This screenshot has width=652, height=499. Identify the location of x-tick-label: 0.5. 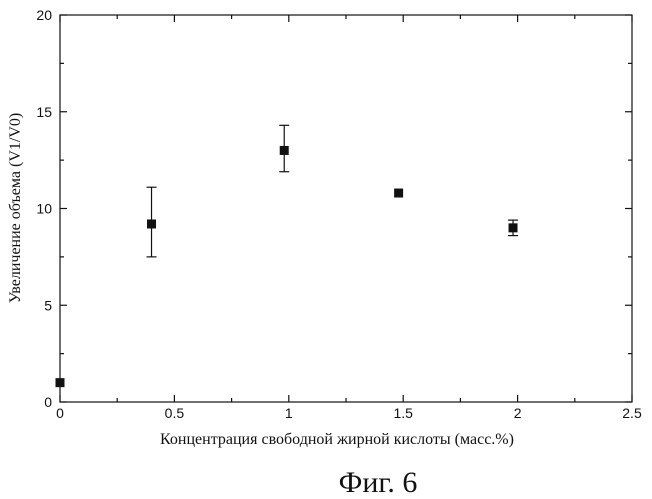
(175, 413).